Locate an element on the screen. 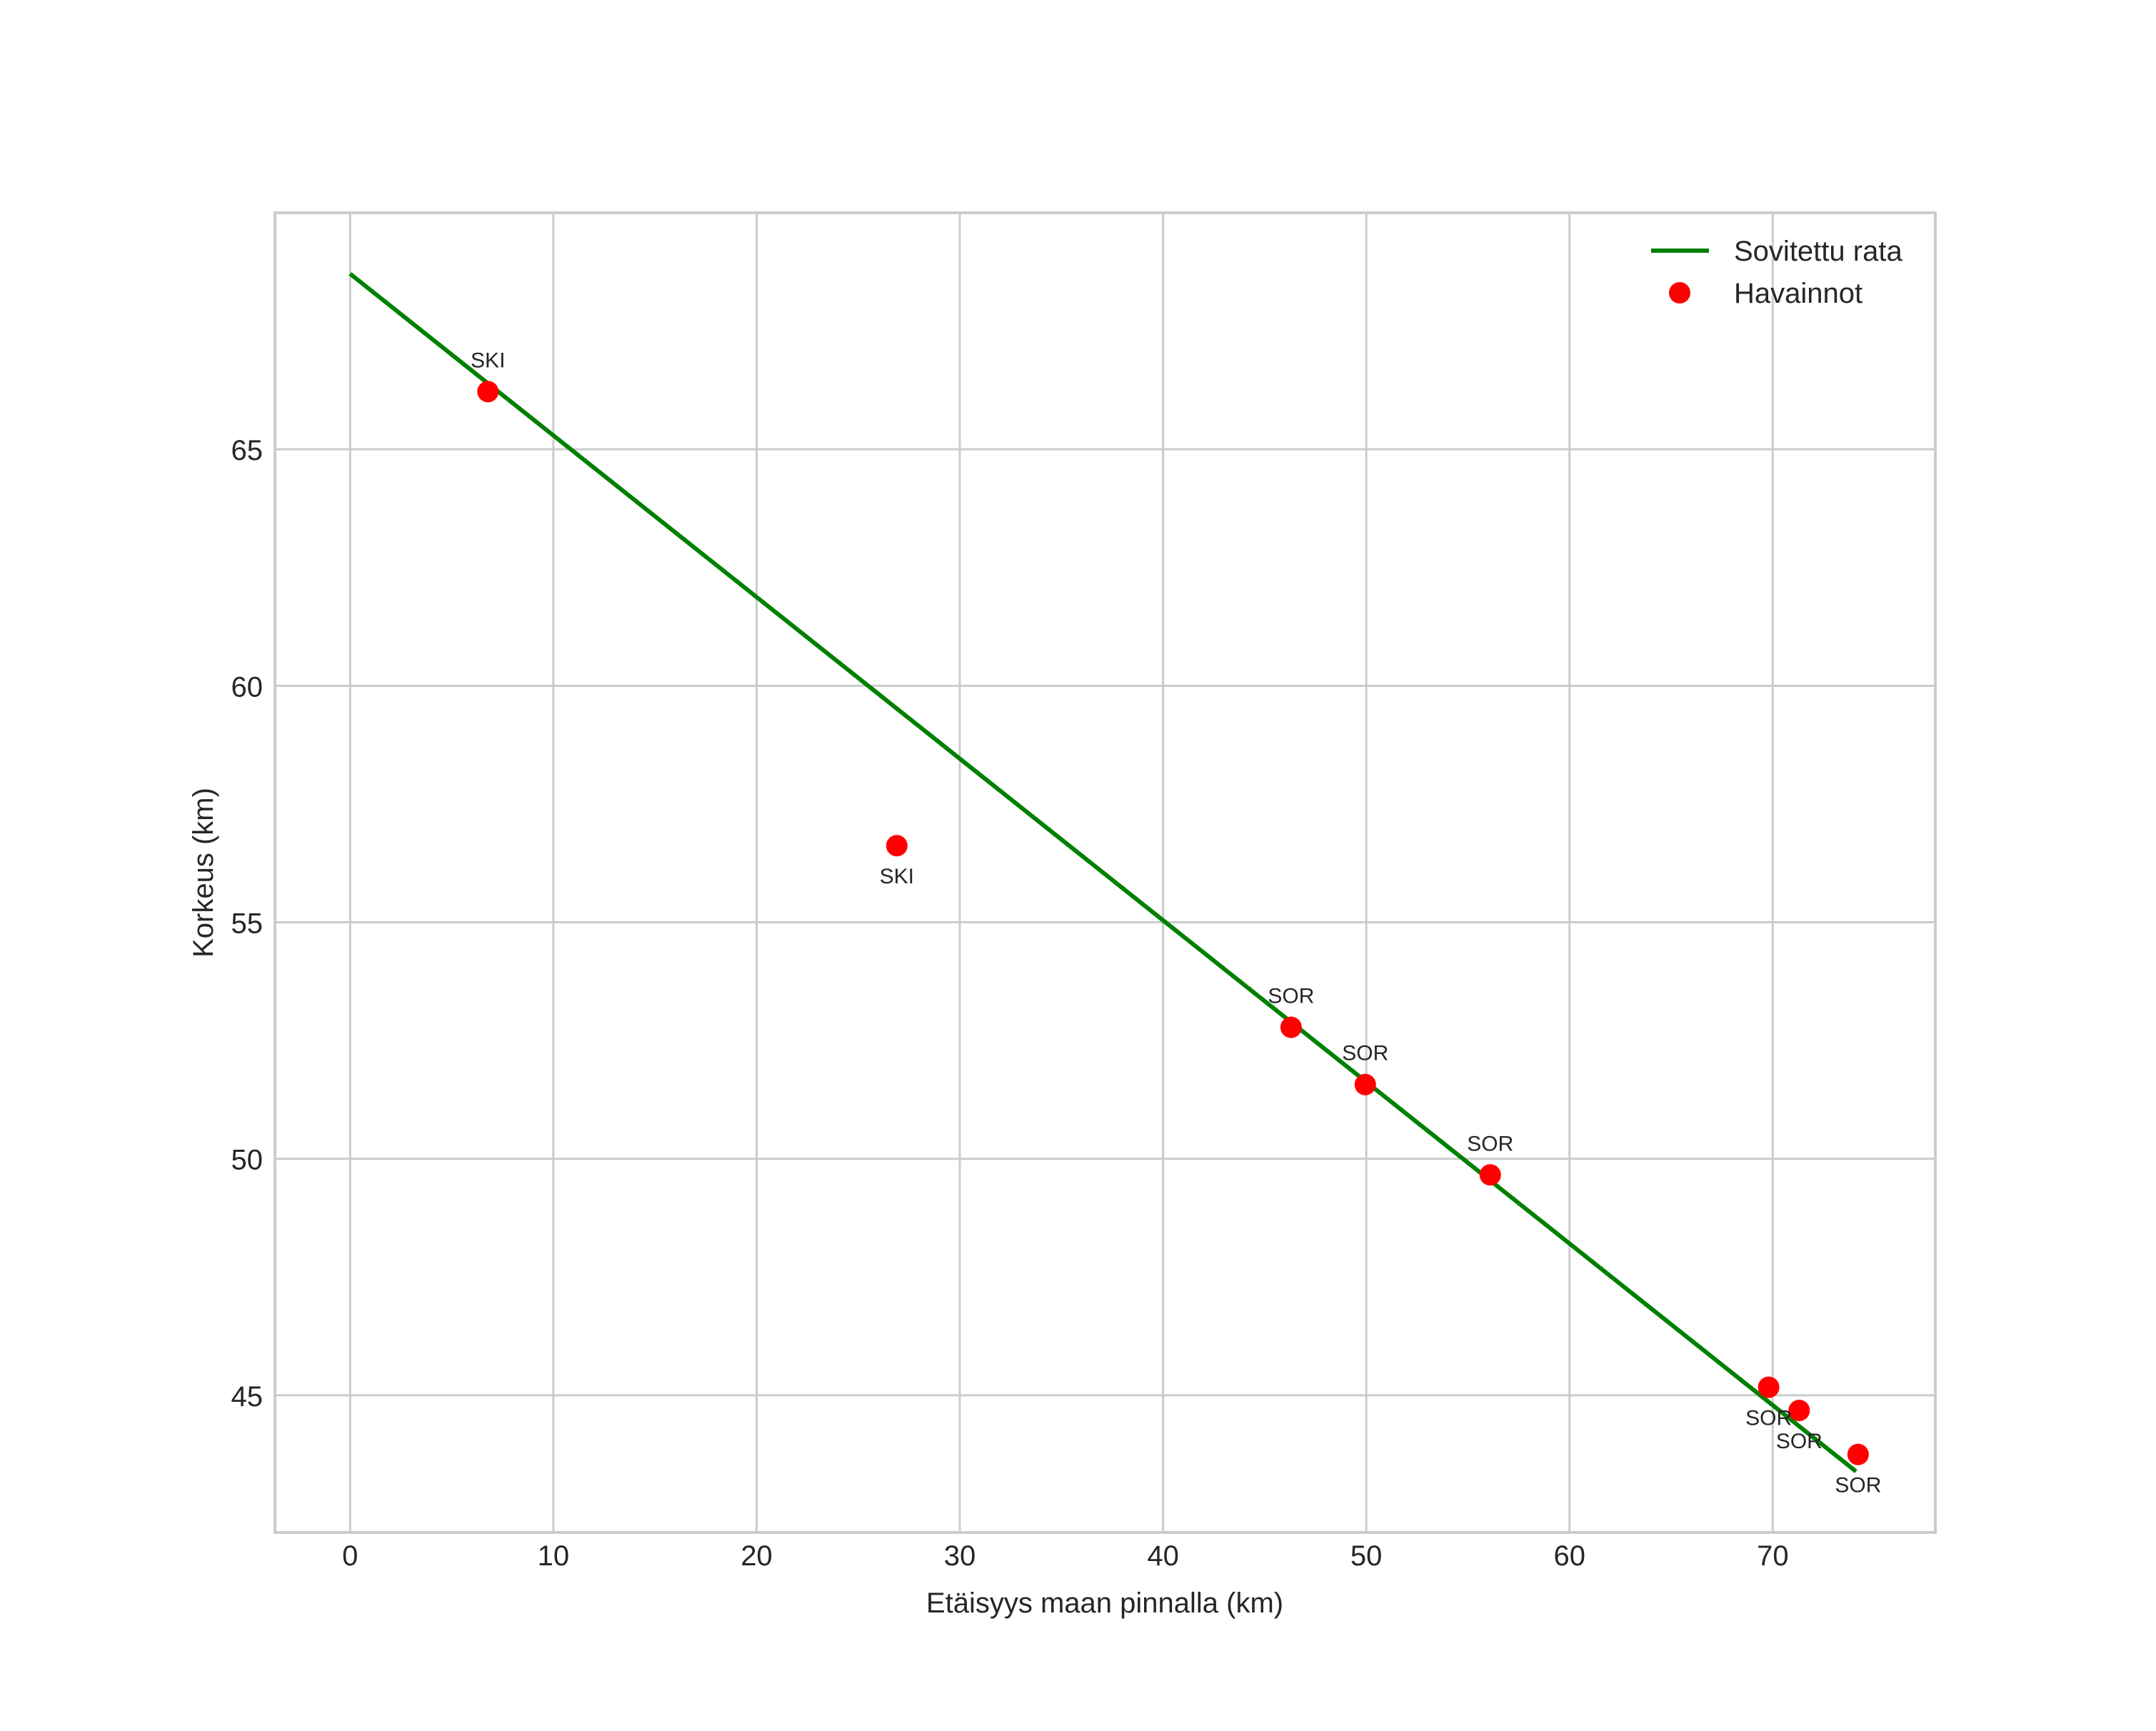  legend-dot-swatch is located at coordinates (1680, 292).